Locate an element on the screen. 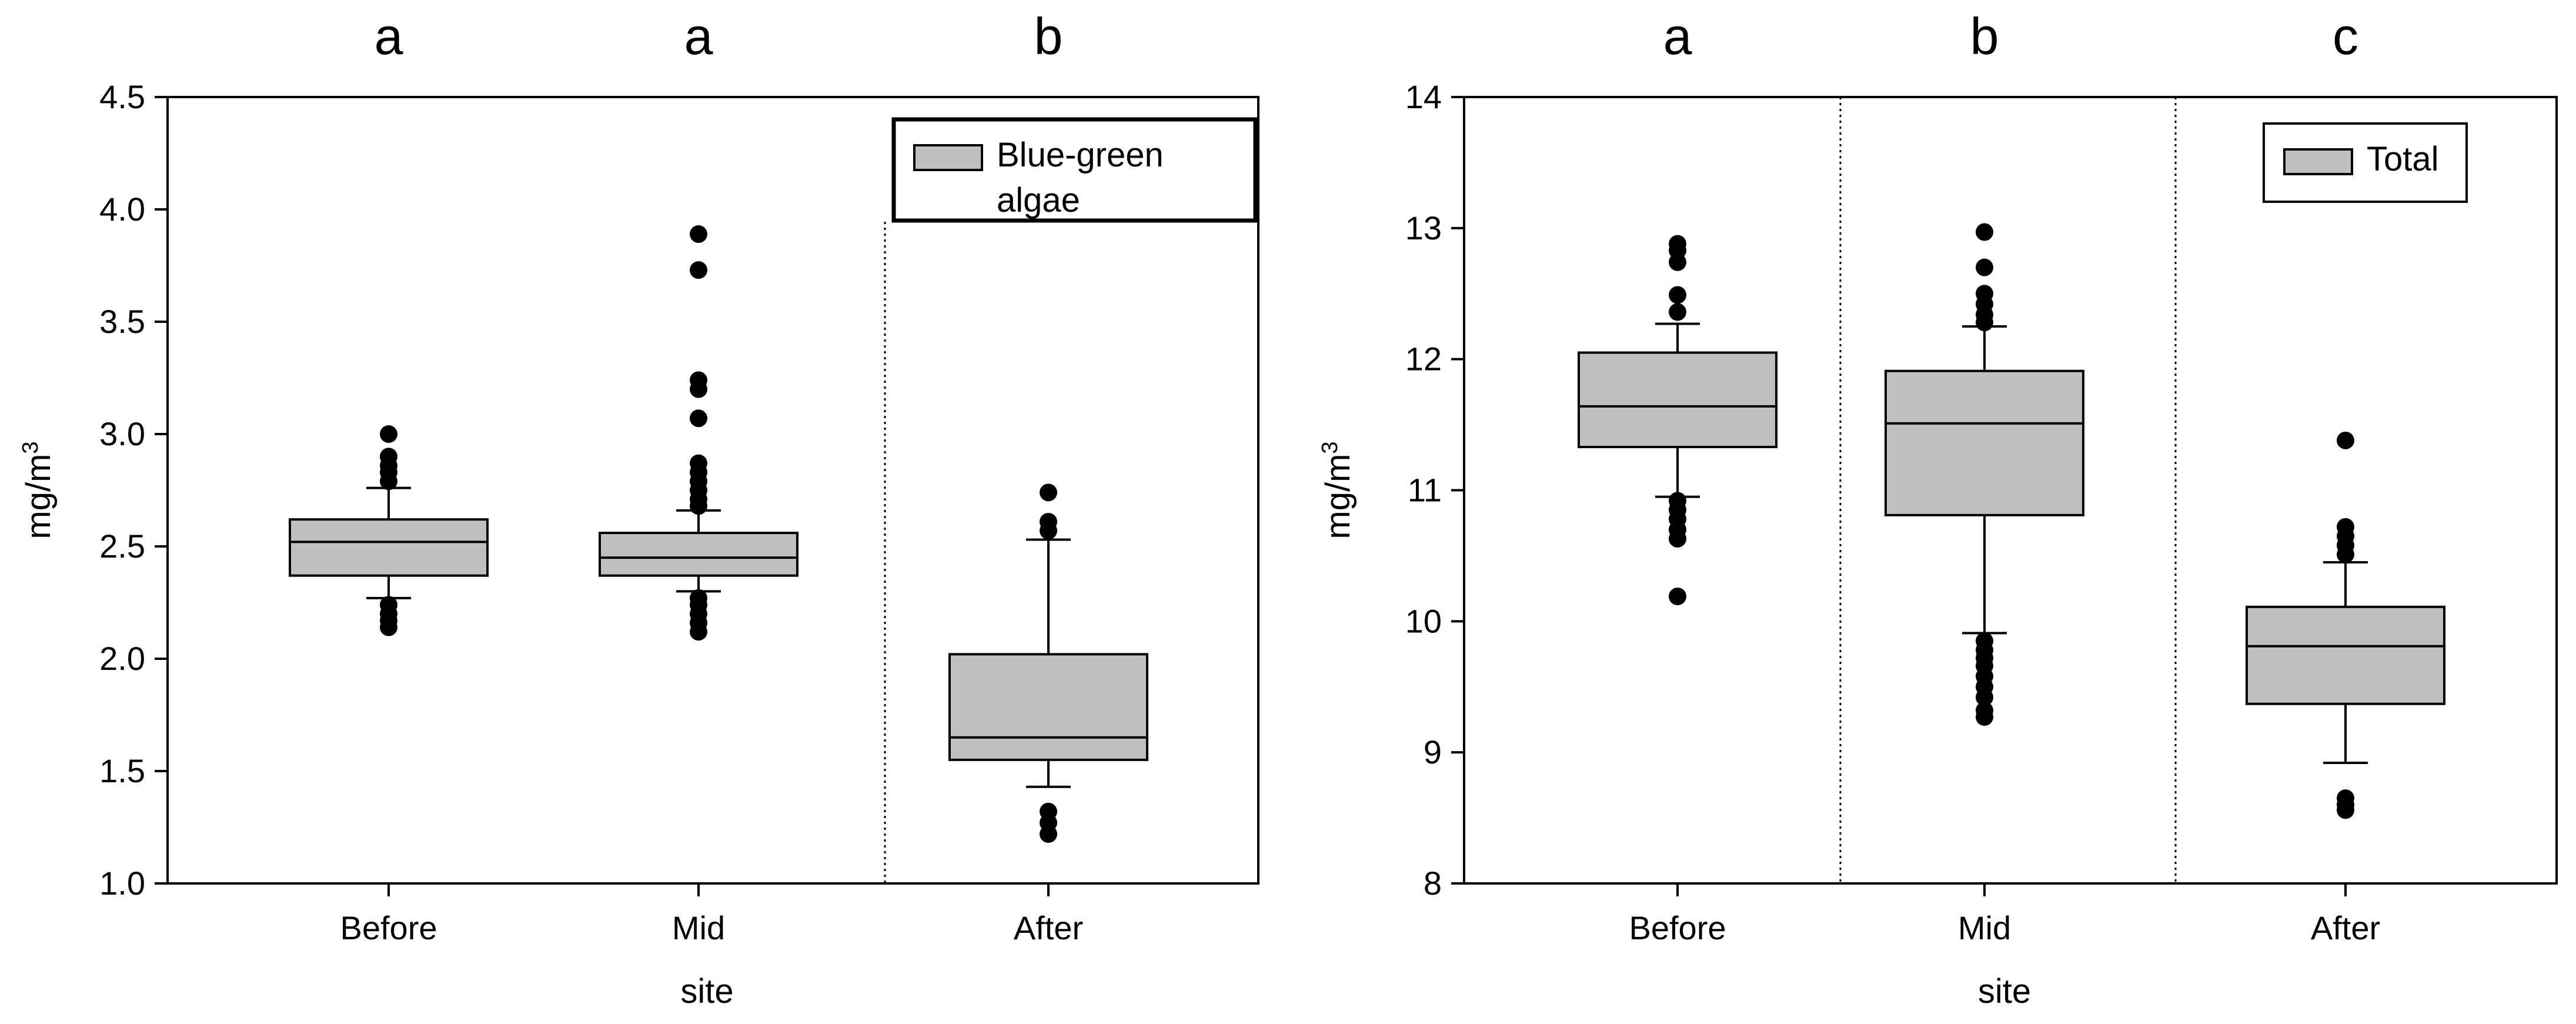  y-tick-label: 9 is located at coordinates (1433, 751).